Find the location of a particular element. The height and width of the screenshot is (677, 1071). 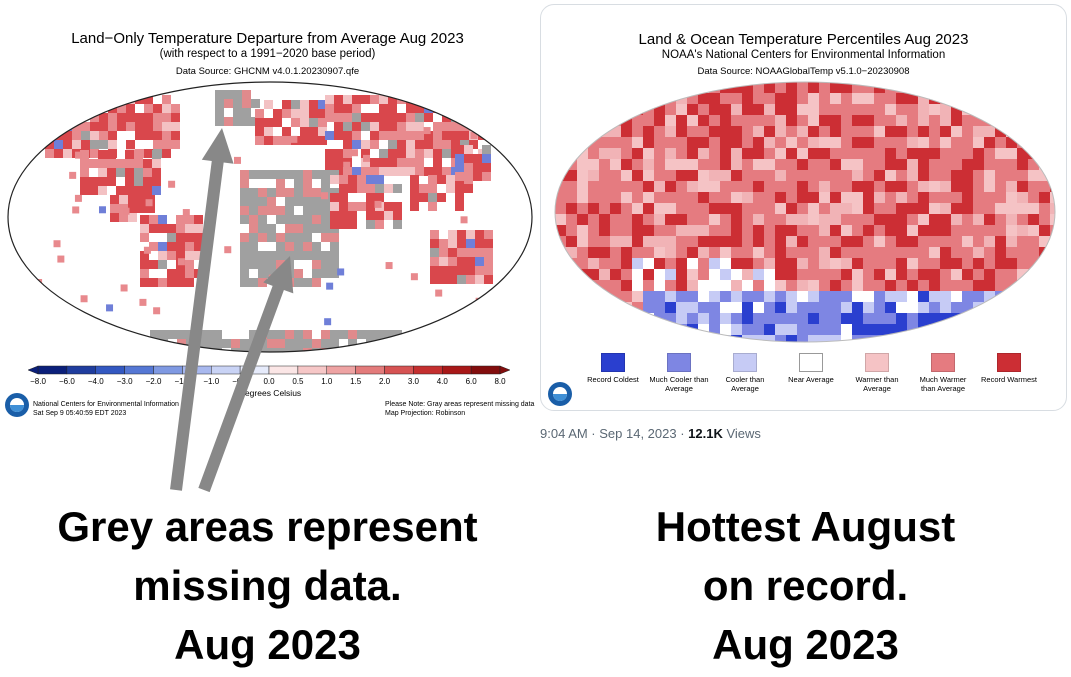

legend-label: Record Coldest is located at coordinates (613, 379).